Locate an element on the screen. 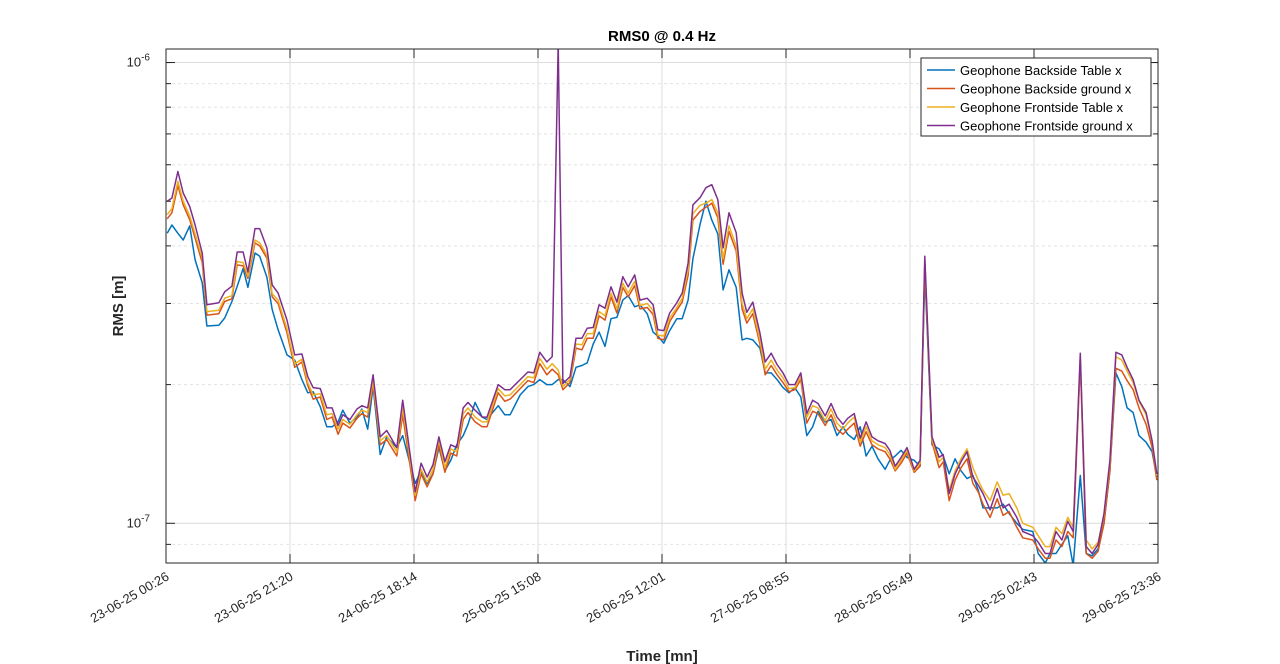 This screenshot has width=1280, height=664. legend-label: Geophone Backside Table x is located at coordinates (1041, 70).